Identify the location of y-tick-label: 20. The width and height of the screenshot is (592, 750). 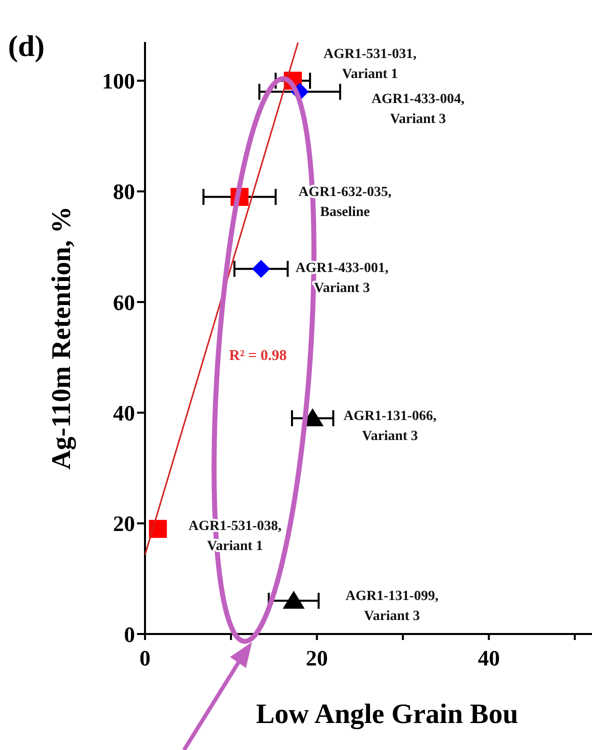
(124, 523).